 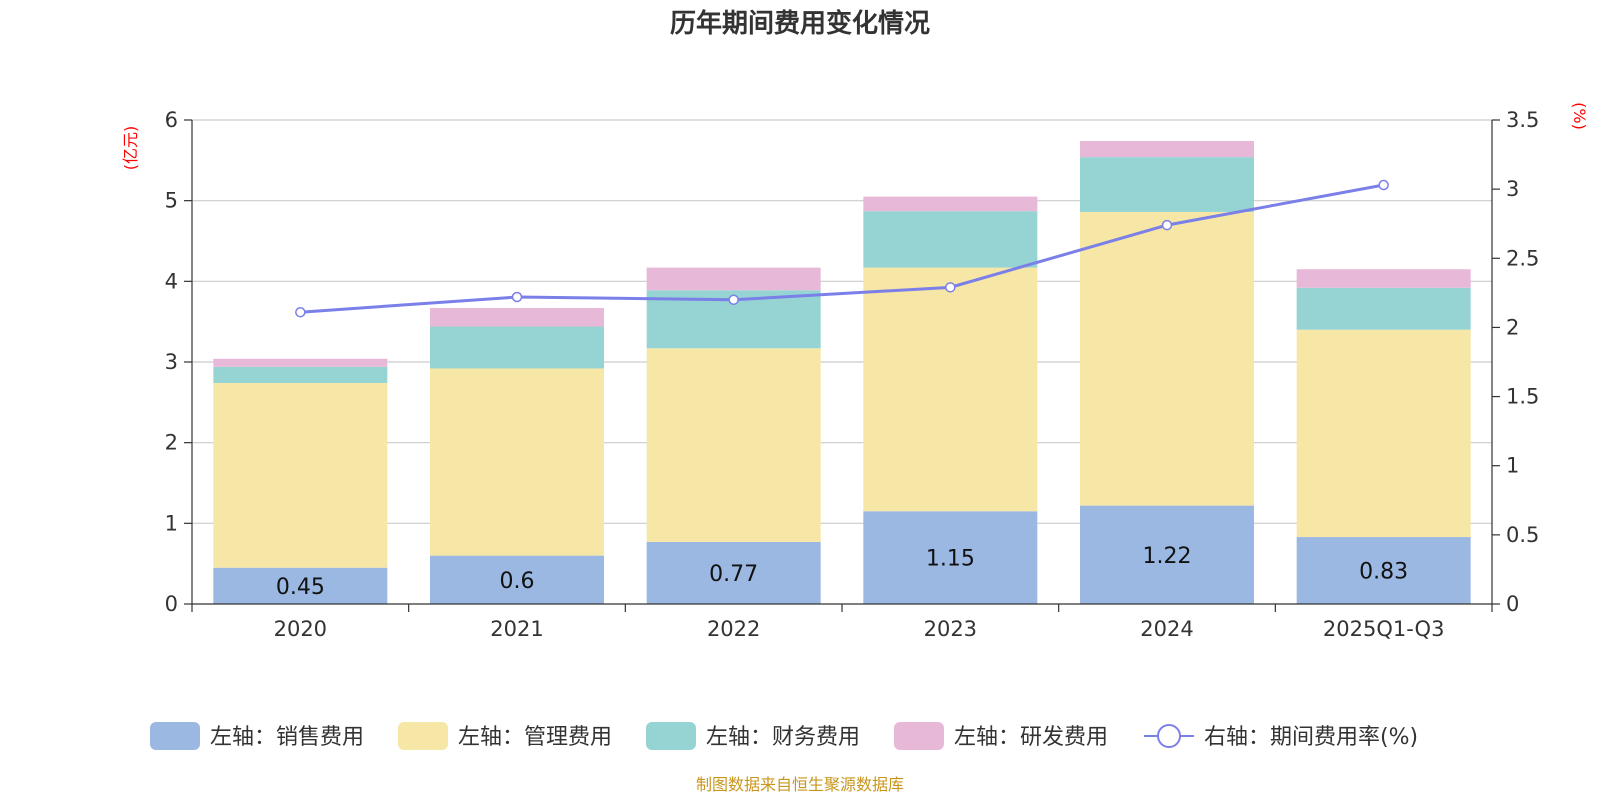 What do you see at coordinates (171, 362) in the screenshot?
I see `left-tick-label: 3` at bounding box center [171, 362].